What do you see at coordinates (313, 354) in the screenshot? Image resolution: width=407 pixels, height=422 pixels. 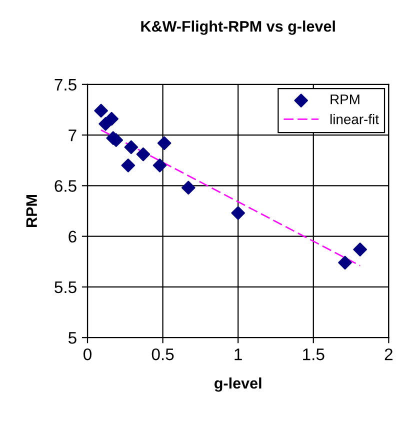 I see `x-tick-label: 1.5` at bounding box center [313, 354].